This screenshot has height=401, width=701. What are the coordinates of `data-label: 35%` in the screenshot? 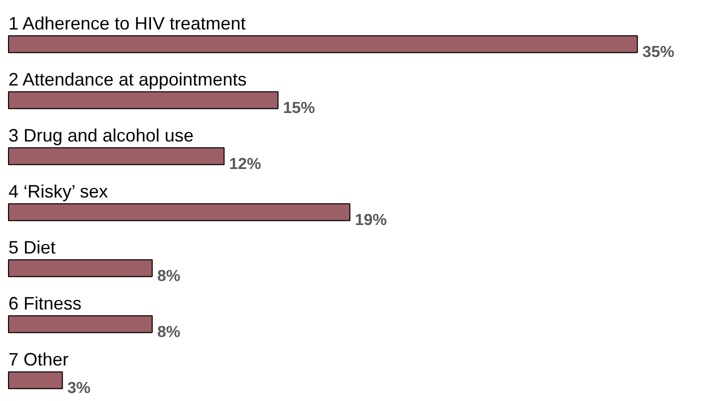 It's located at (658, 53).